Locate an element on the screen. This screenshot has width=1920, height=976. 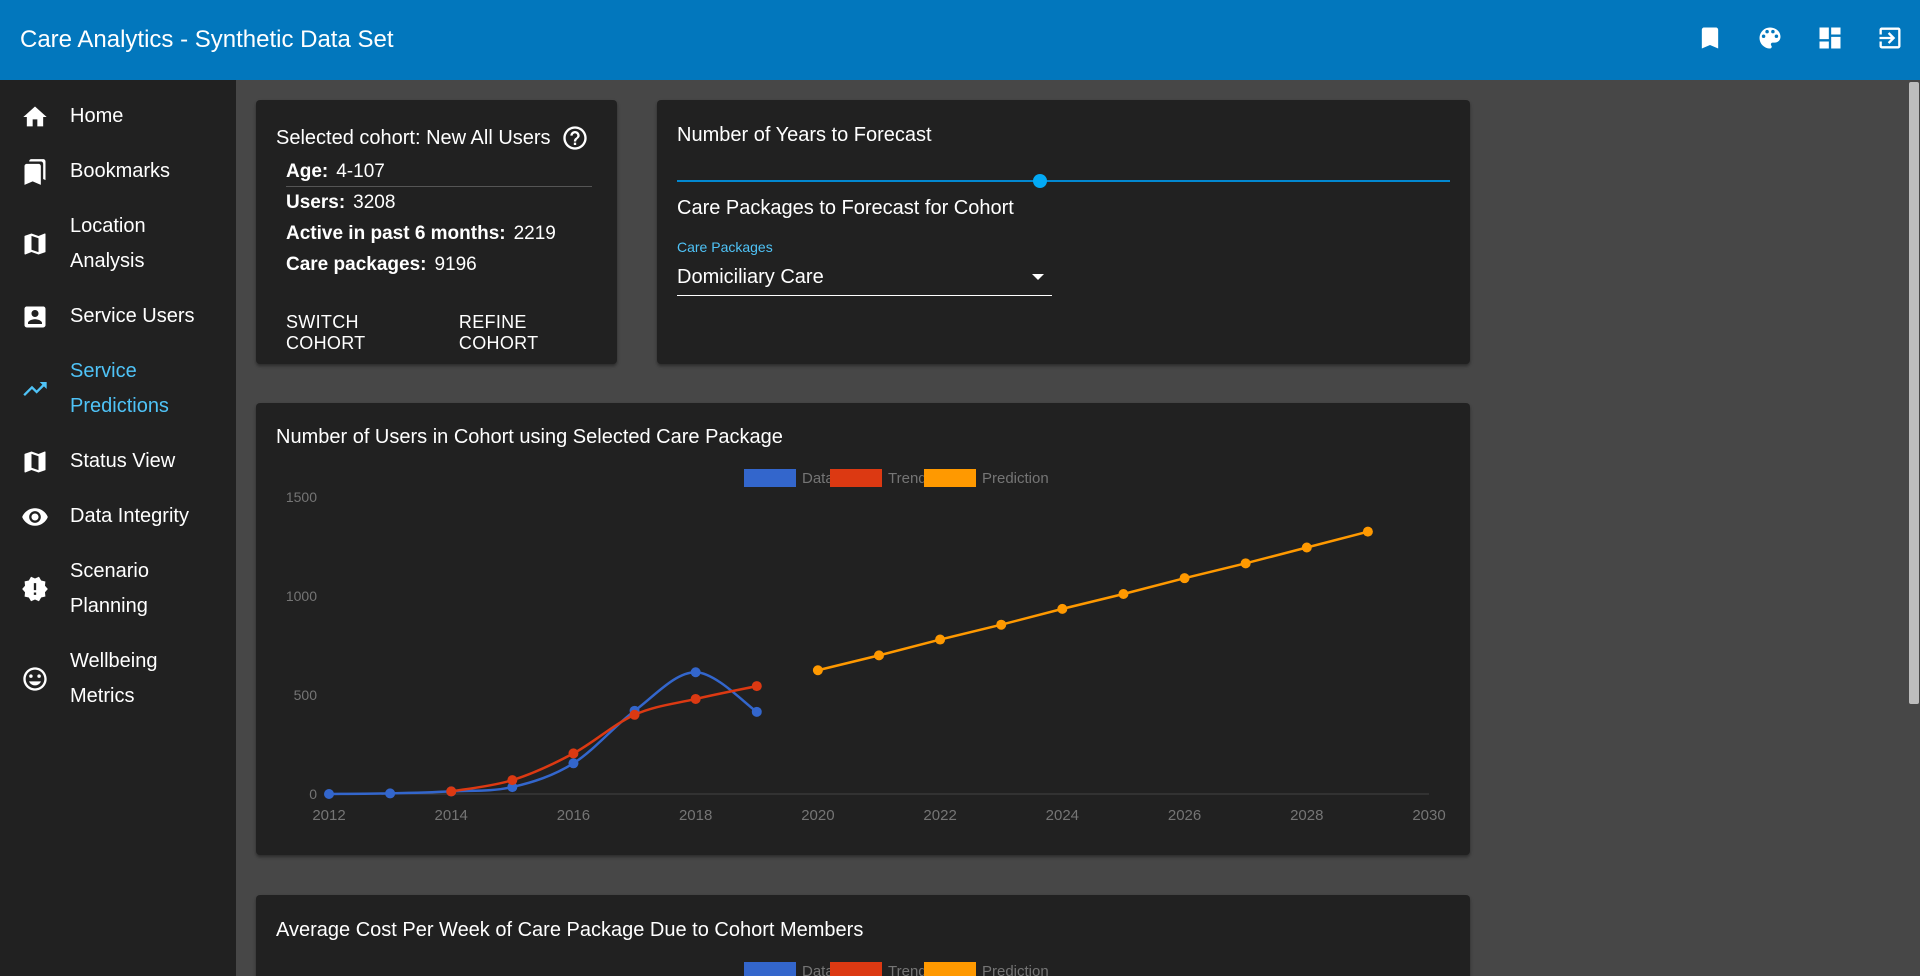
x-tick-label: 2026 is located at coordinates (1184, 815).